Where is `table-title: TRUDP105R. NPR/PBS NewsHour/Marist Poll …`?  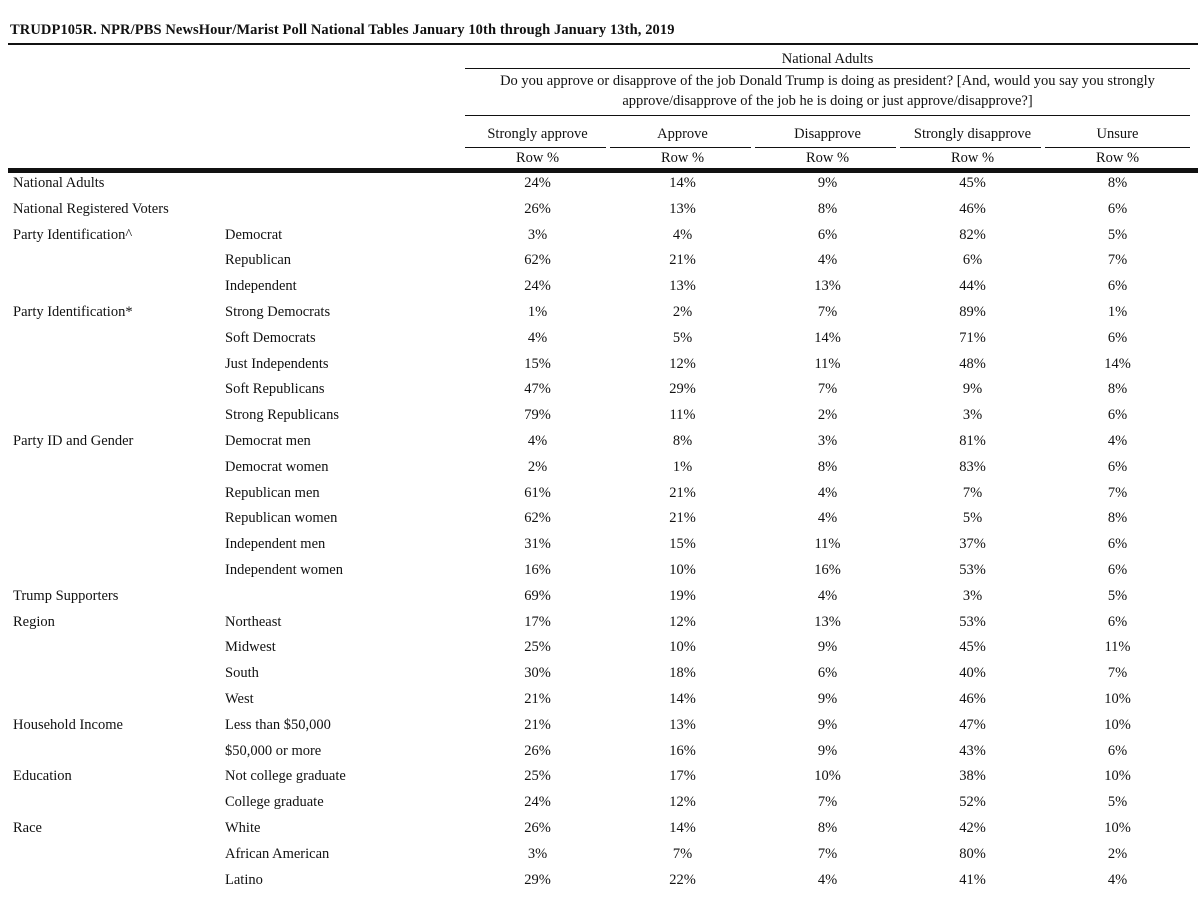 table-title: TRUDP105R. NPR/PBS NewsHour/Marist Poll … is located at coordinates (342, 30).